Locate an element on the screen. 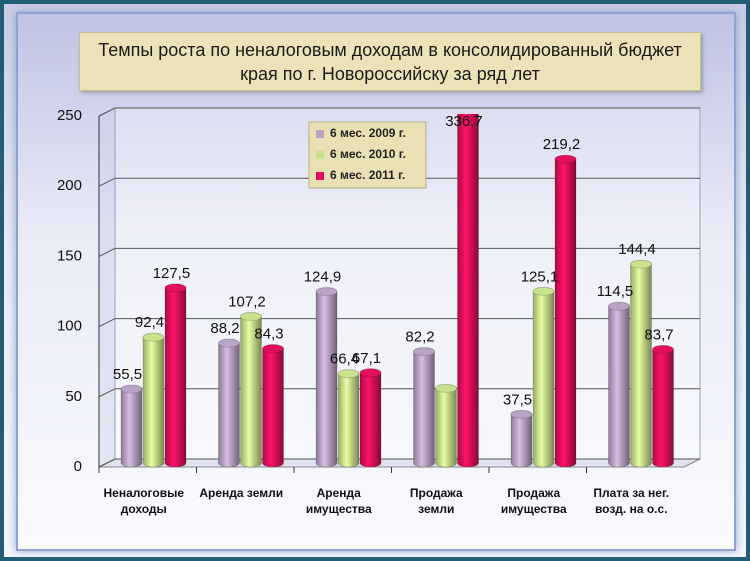  data-label: 84,3 is located at coordinates (268, 334).